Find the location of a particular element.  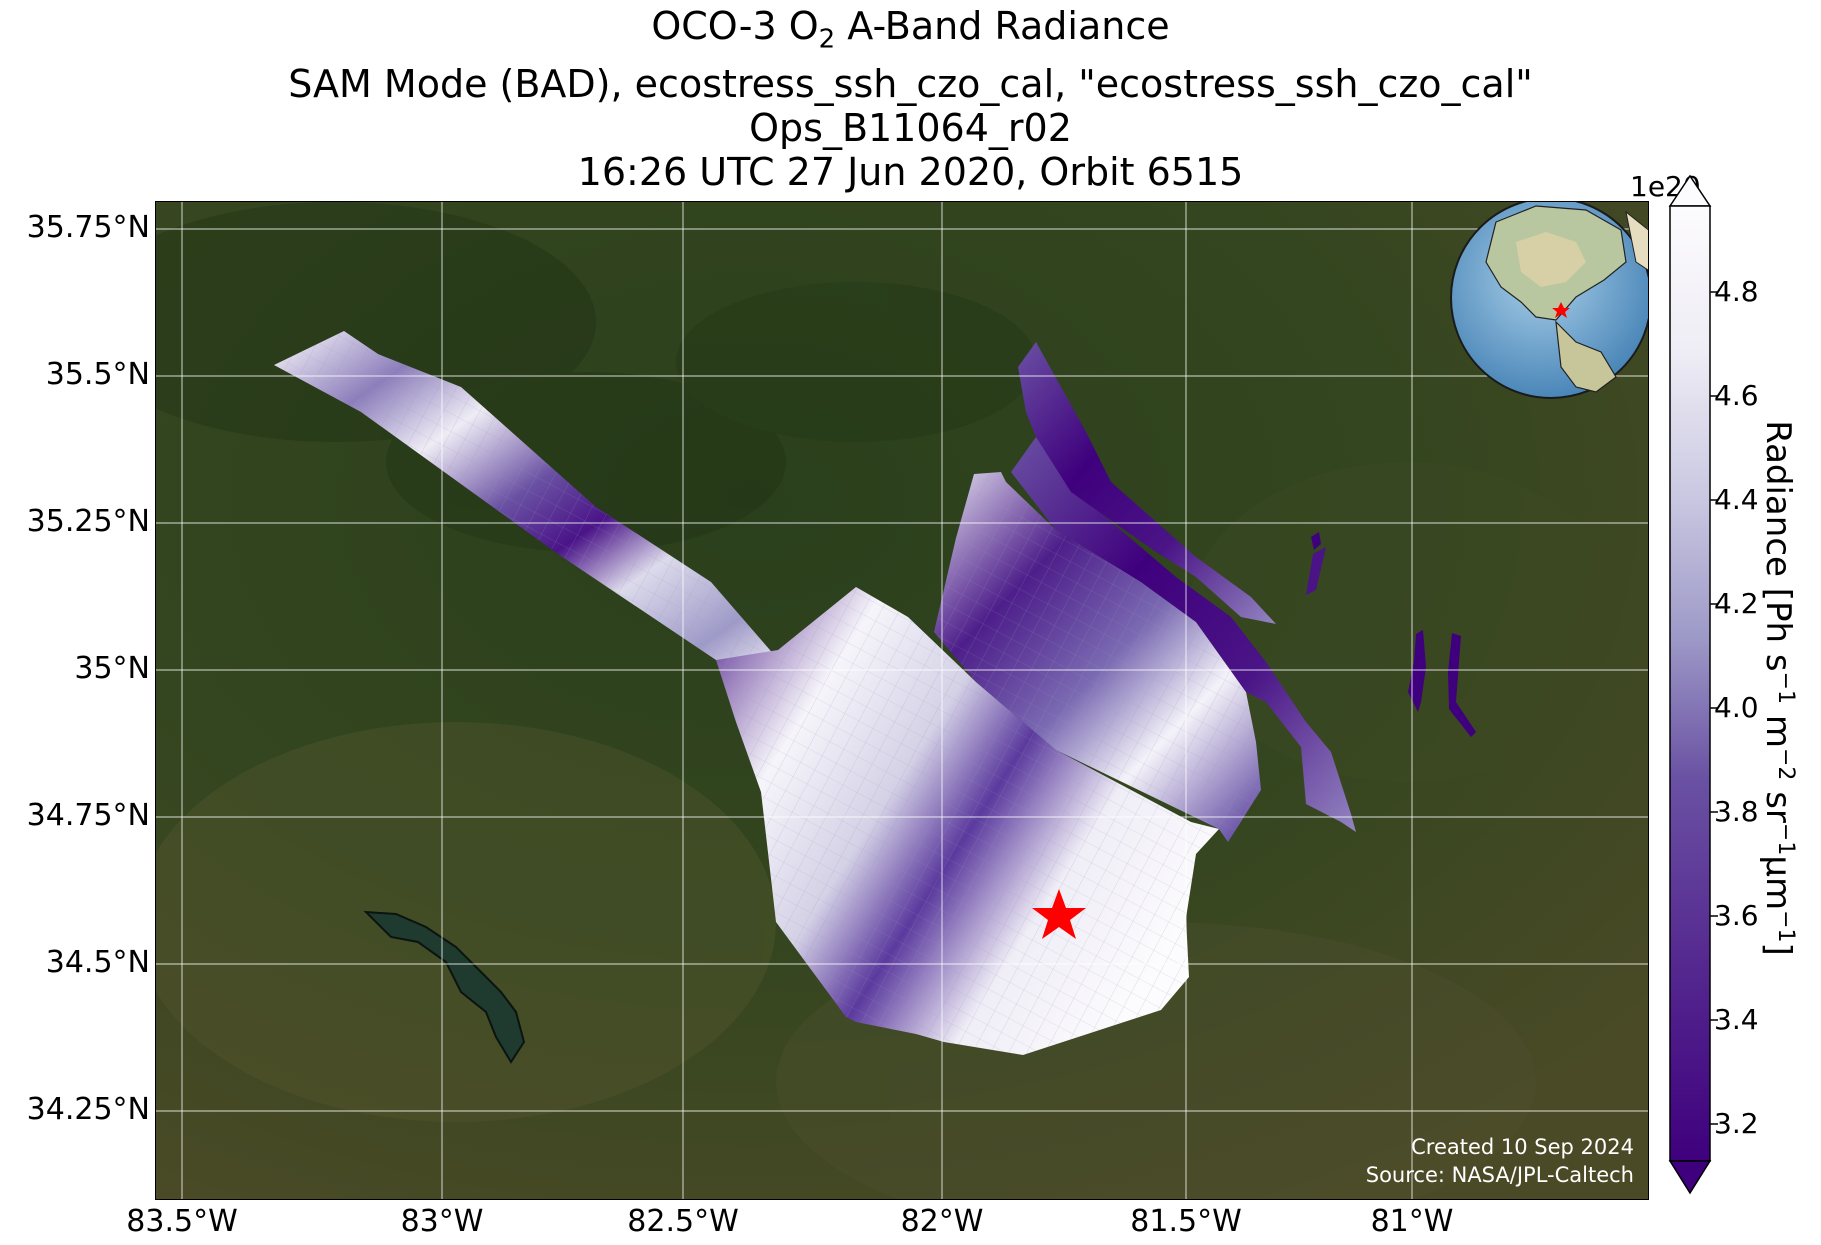

title-line-1: OCO-3 O2 A-Band Radiance is located at coordinates (910, 29).